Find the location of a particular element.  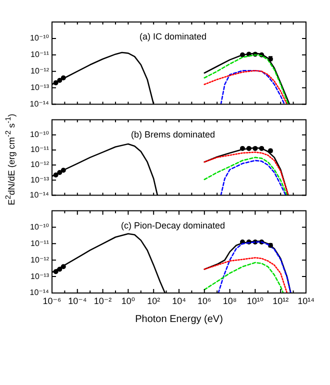

x-tick-label: 10¹⁴ is located at coordinates (306, 301).